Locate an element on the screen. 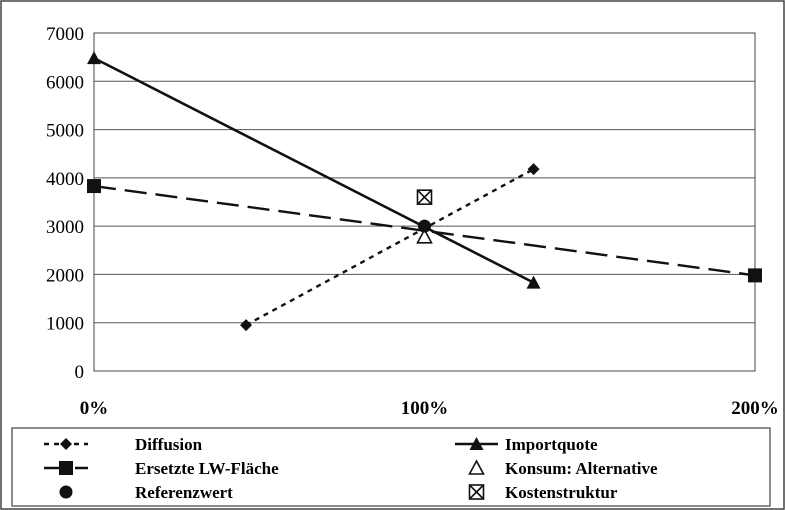 The height and width of the screenshot is (510, 785). y-tick-label: 0 is located at coordinates (80, 372).